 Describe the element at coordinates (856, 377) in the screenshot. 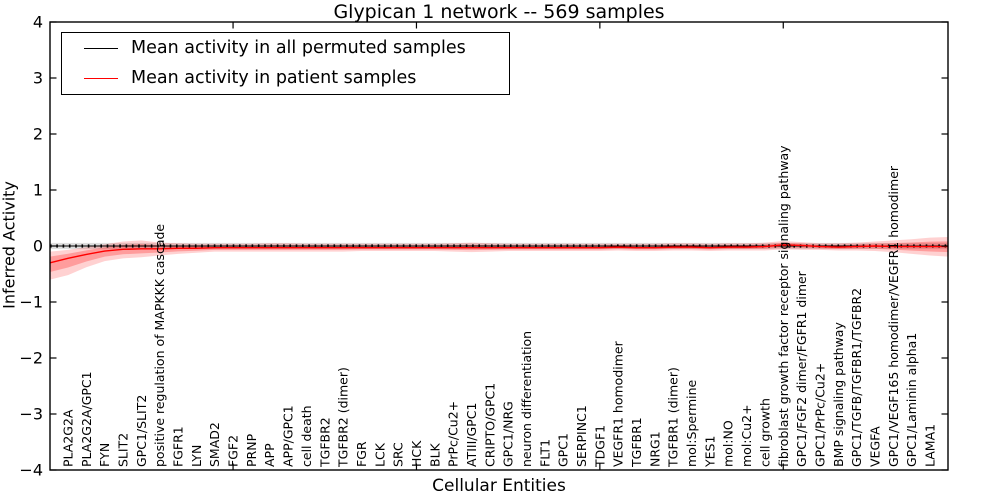

I see `x-tick-label: GPC1/TGFB/TGFBR1/TGFBR2` at that location.